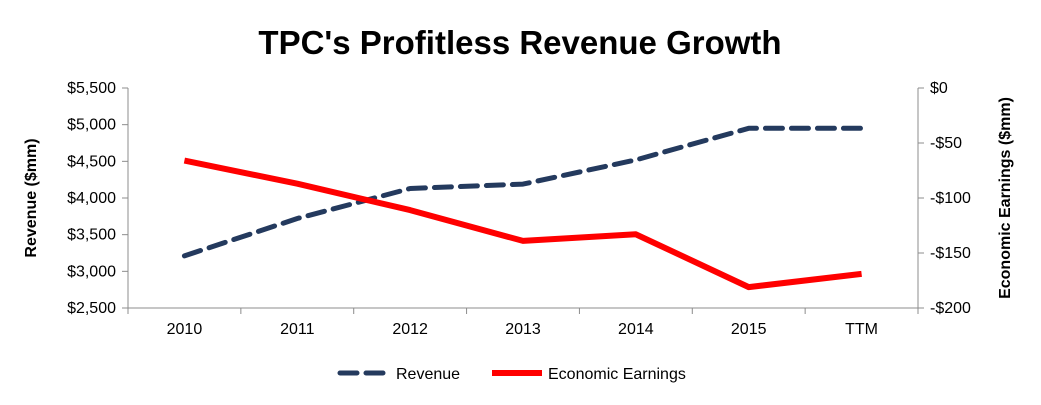  What do you see at coordinates (636, 329) in the screenshot?
I see `x-tick-label: 2014` at bounding box center [636, 329].